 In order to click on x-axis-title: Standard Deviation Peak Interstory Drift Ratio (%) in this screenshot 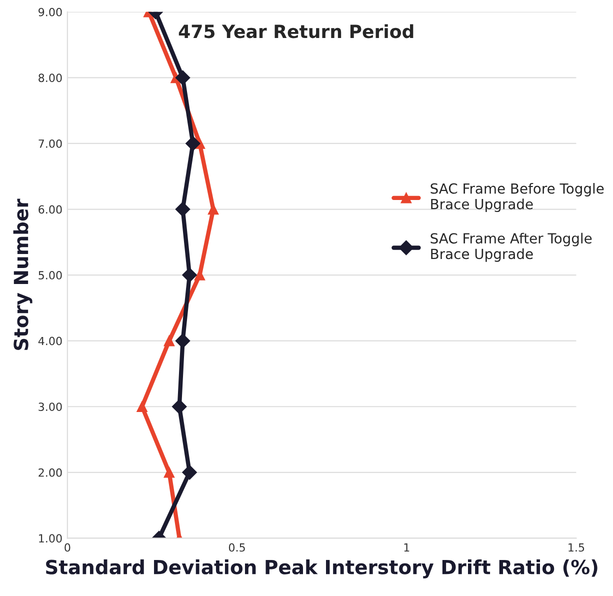, I will do `click(322, 568)`.